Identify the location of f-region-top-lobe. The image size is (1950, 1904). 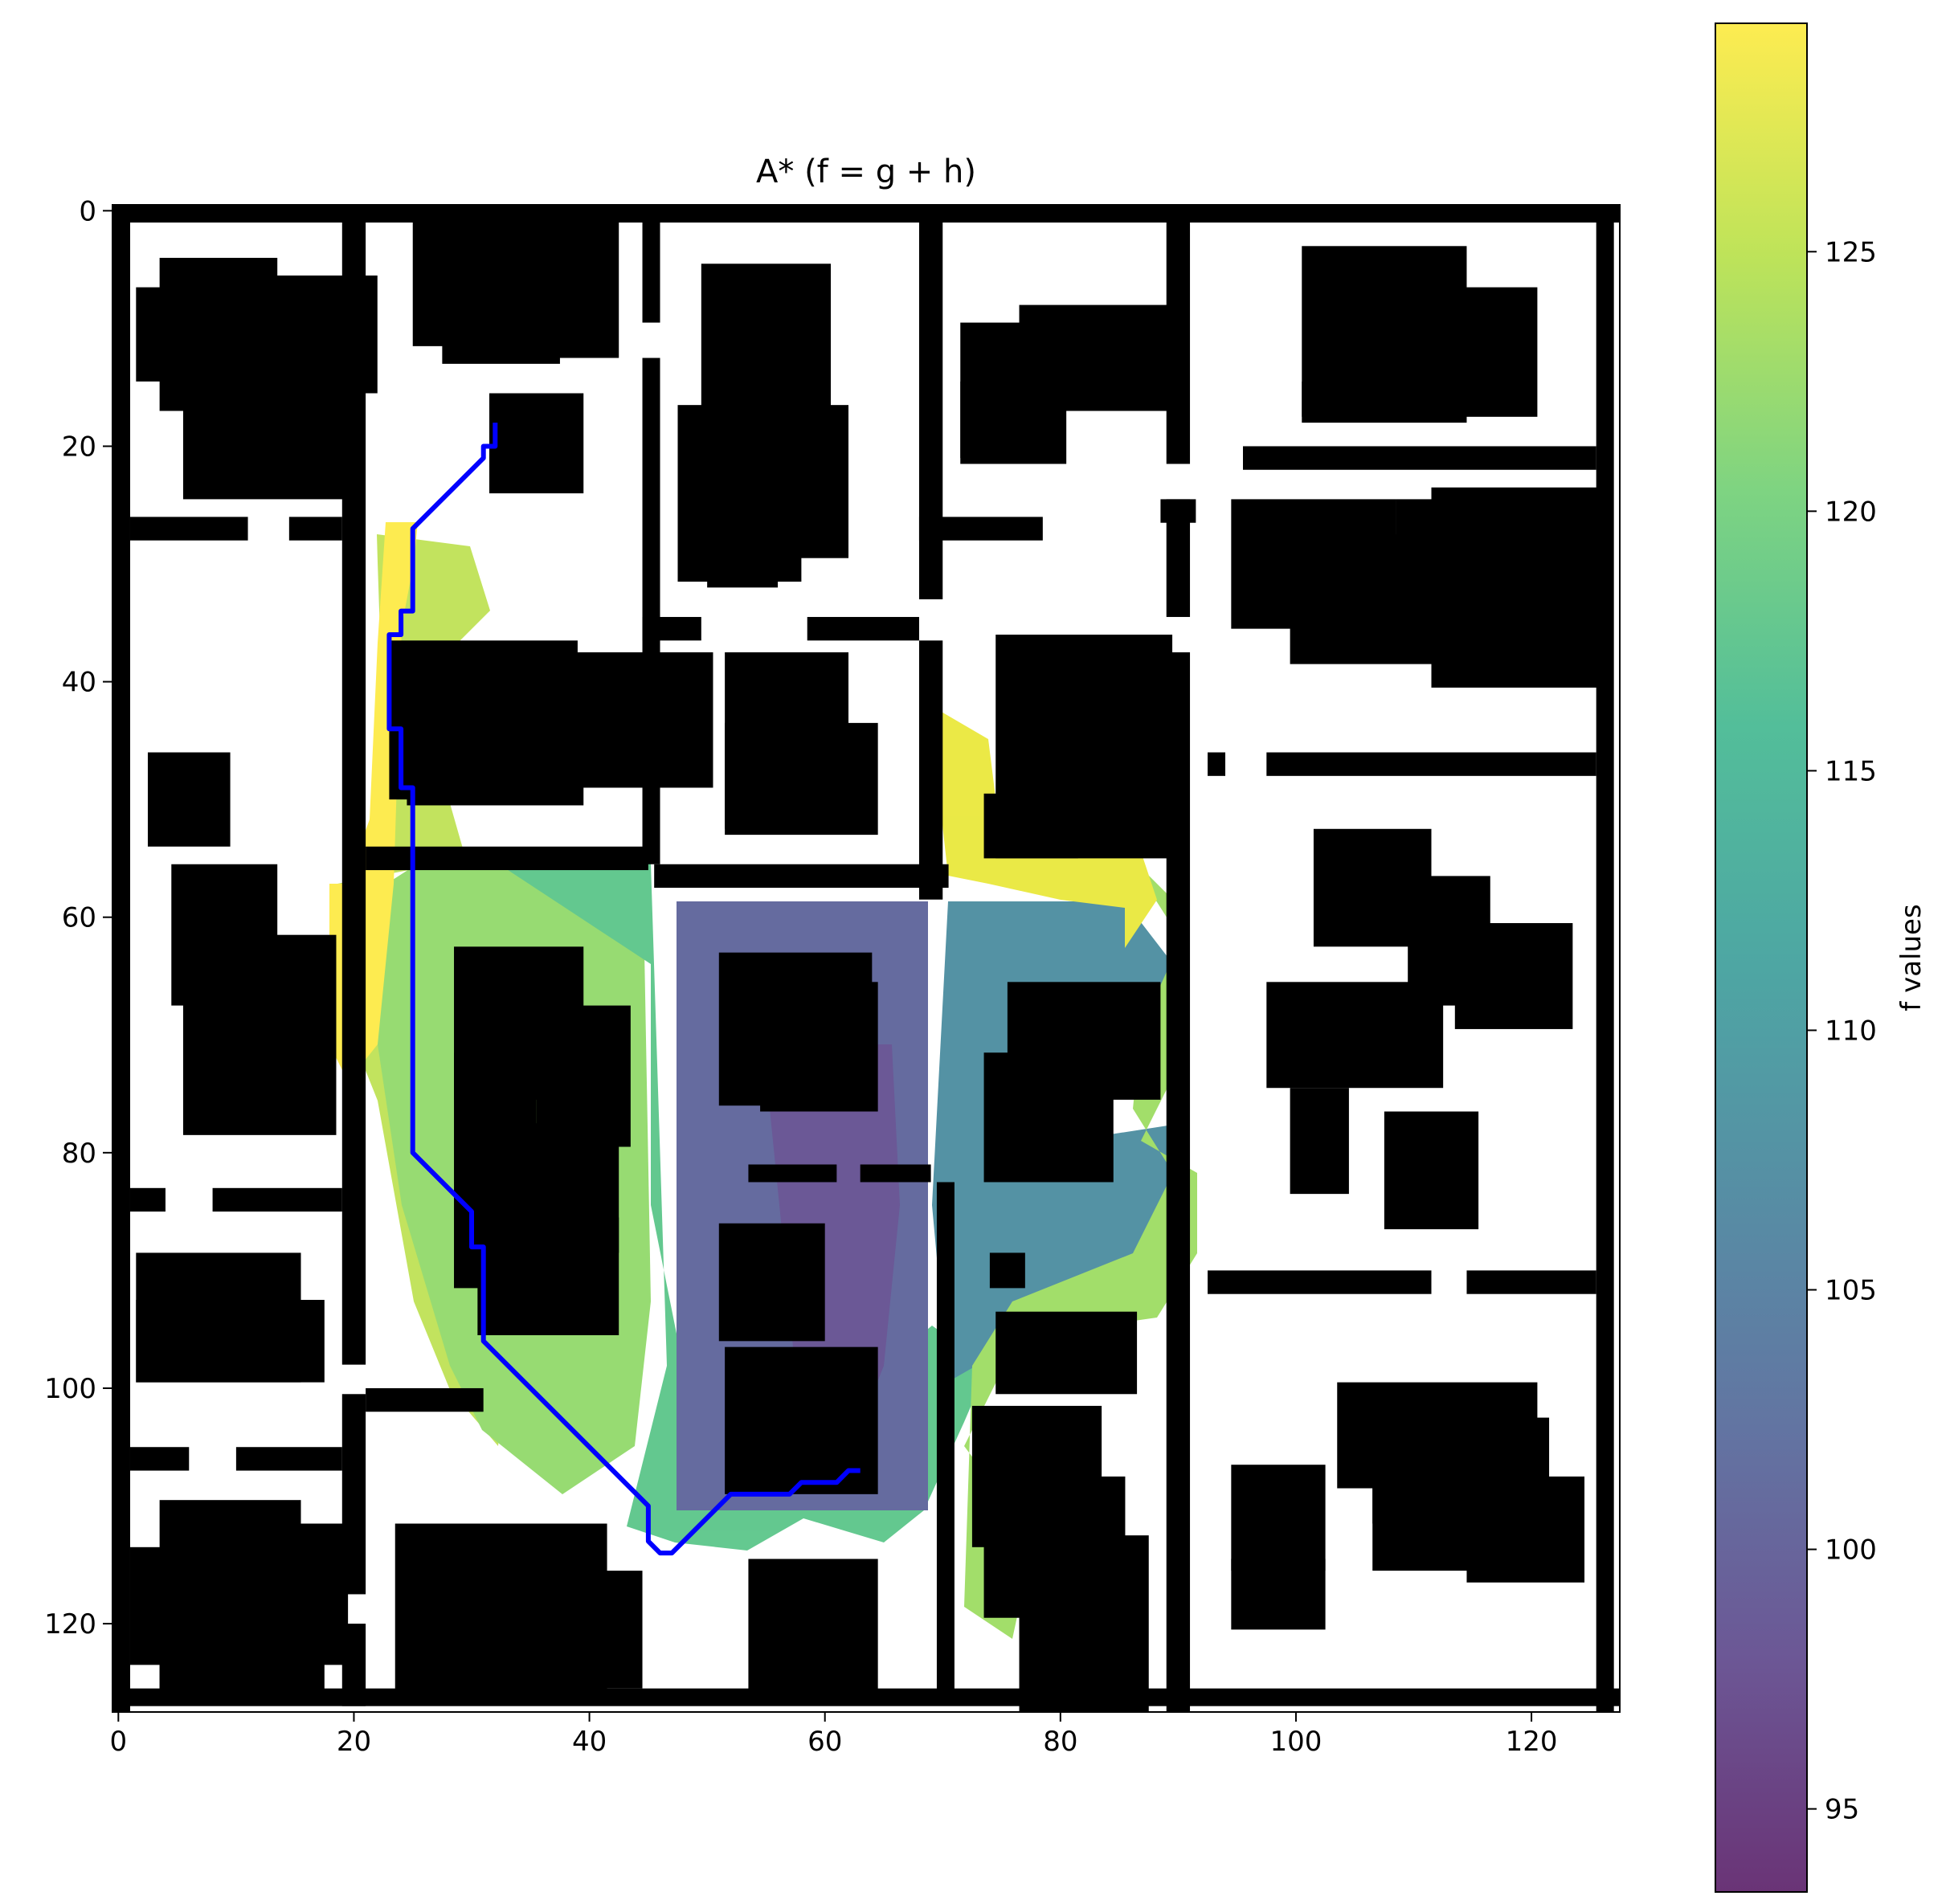
(1048, 830).